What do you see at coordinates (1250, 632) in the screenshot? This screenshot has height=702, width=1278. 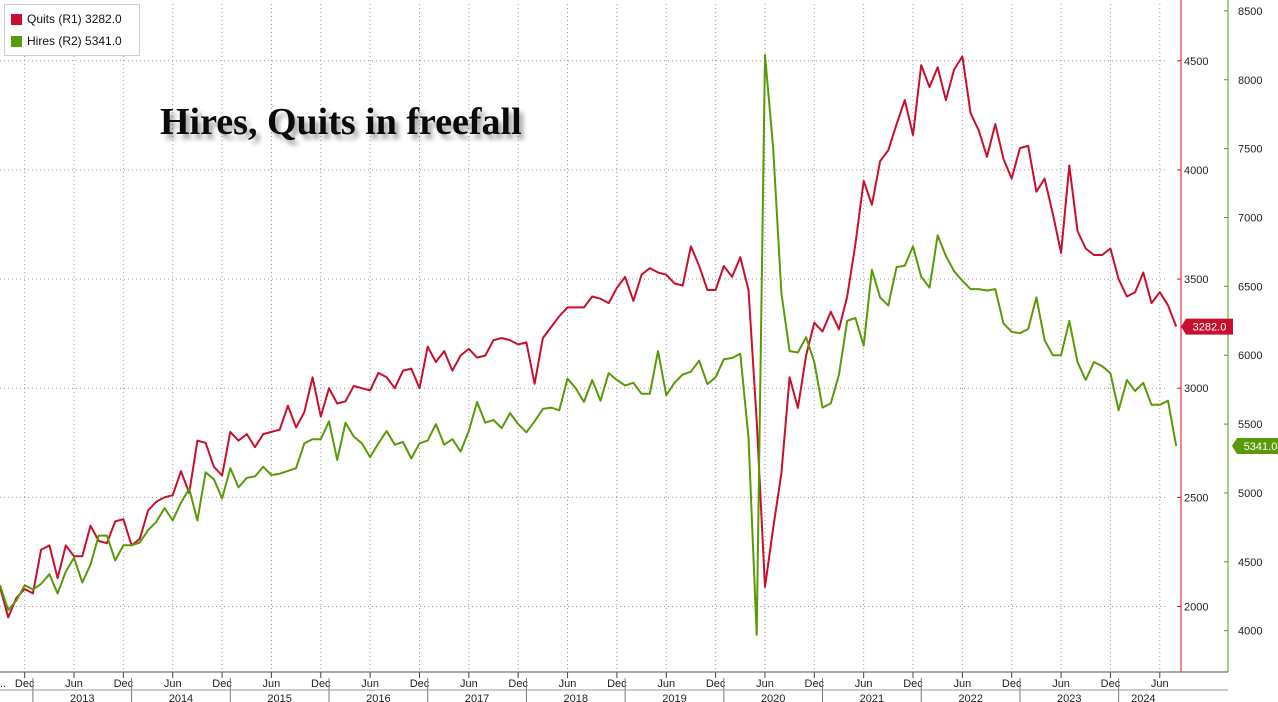 I see `r2-tick-label: 4000` at bounding box center [1250, 632].